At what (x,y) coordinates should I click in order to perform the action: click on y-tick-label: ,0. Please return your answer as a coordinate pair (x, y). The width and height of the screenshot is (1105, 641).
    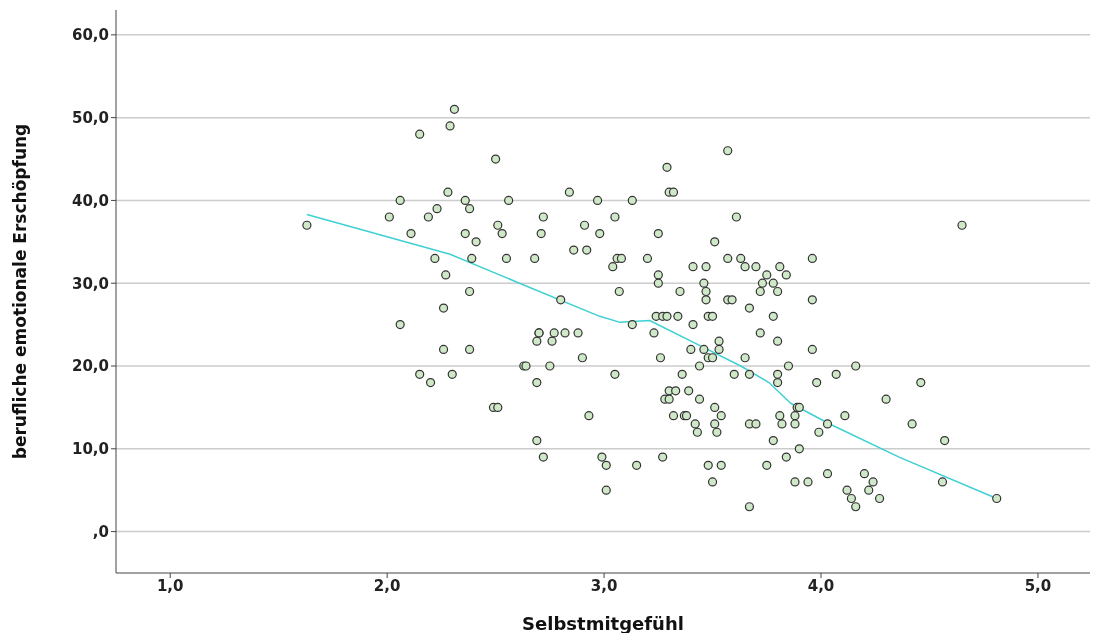
    Looking at the image, I should click on (100, 531).